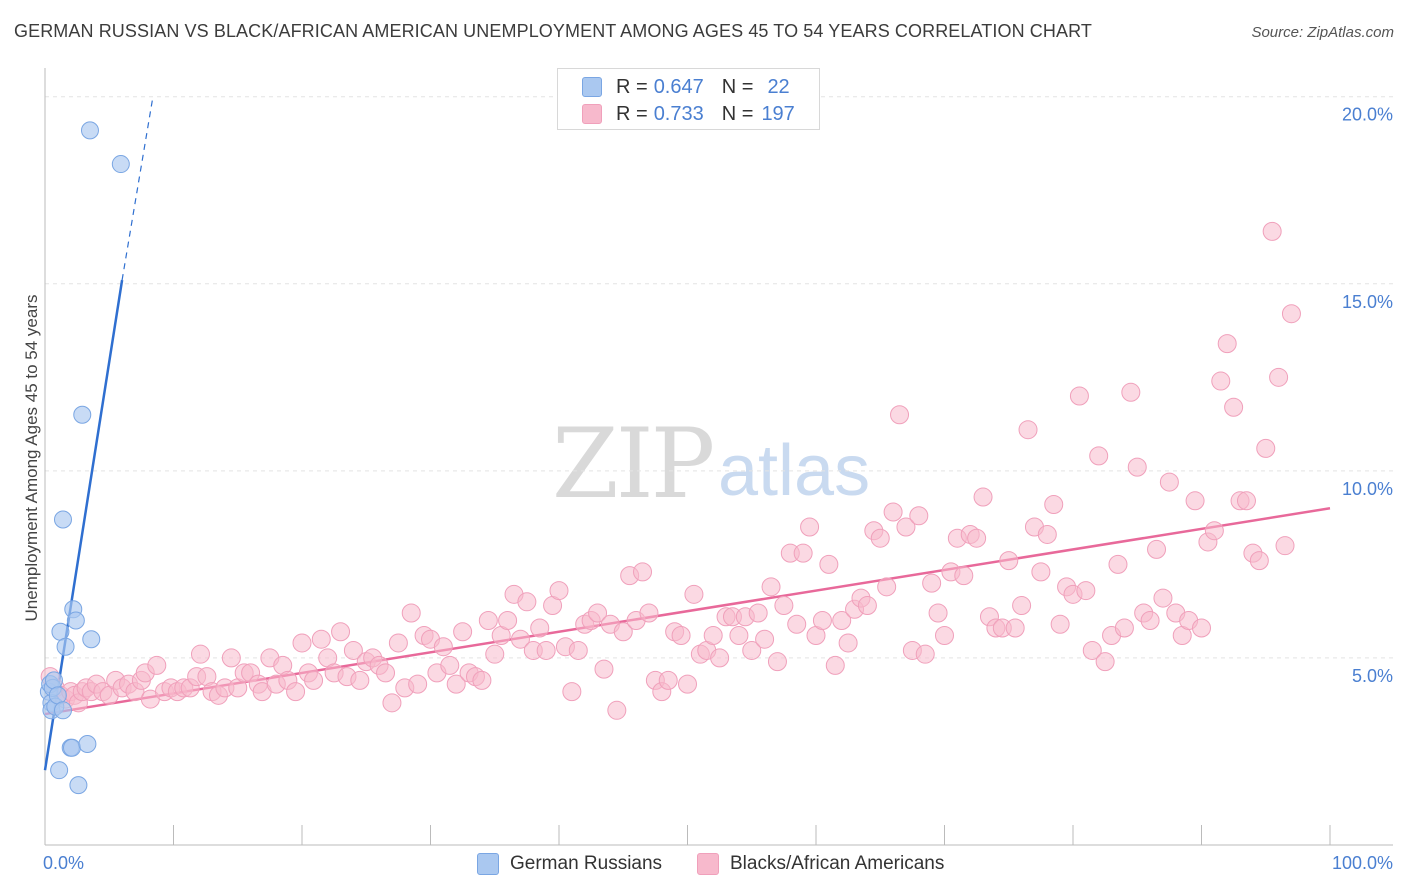 The height and width of the screenshot is (892, 1406). Describe the element at coordinates (778, 113) in the screenshot. I see `legend-n-value: 197` at that location.